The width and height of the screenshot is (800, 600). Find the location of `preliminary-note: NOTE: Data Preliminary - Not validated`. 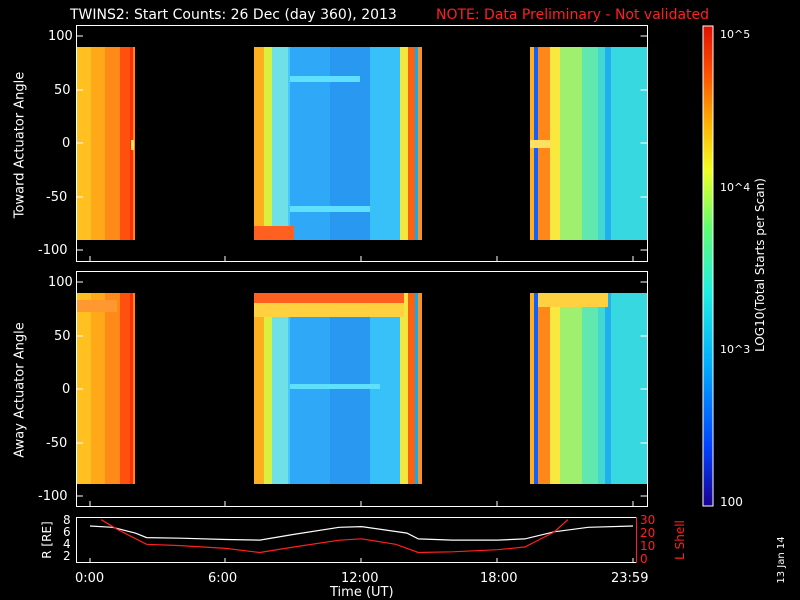

preliminary-note: NOTE: Data Preliminary - Not validated is located at coordinates (573, 15).